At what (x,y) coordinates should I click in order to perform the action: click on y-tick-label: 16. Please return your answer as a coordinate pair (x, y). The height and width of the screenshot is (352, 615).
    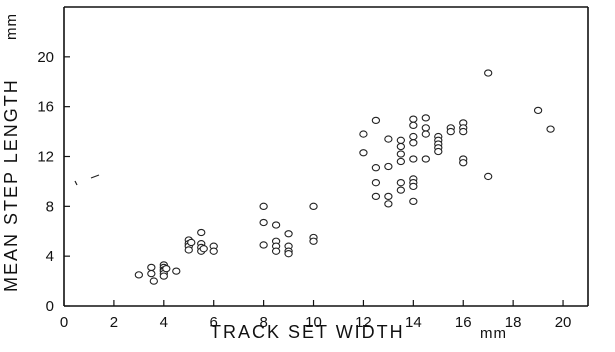
    Looking at the image, I should click on (45, 107).